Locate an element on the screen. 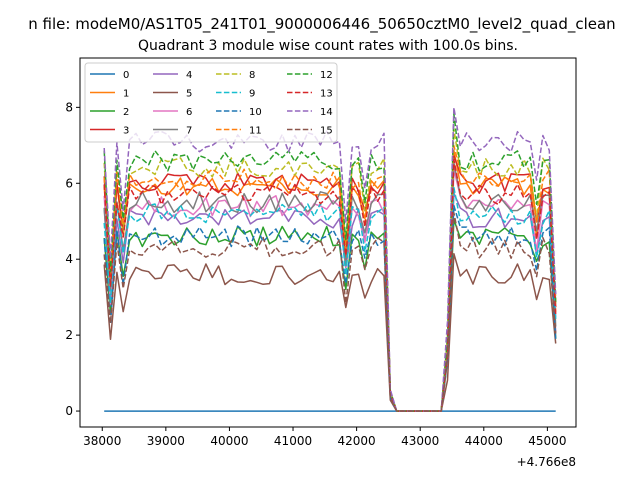  y-axis: 0 2 4 6 8 is located at coordinates (72, 259).